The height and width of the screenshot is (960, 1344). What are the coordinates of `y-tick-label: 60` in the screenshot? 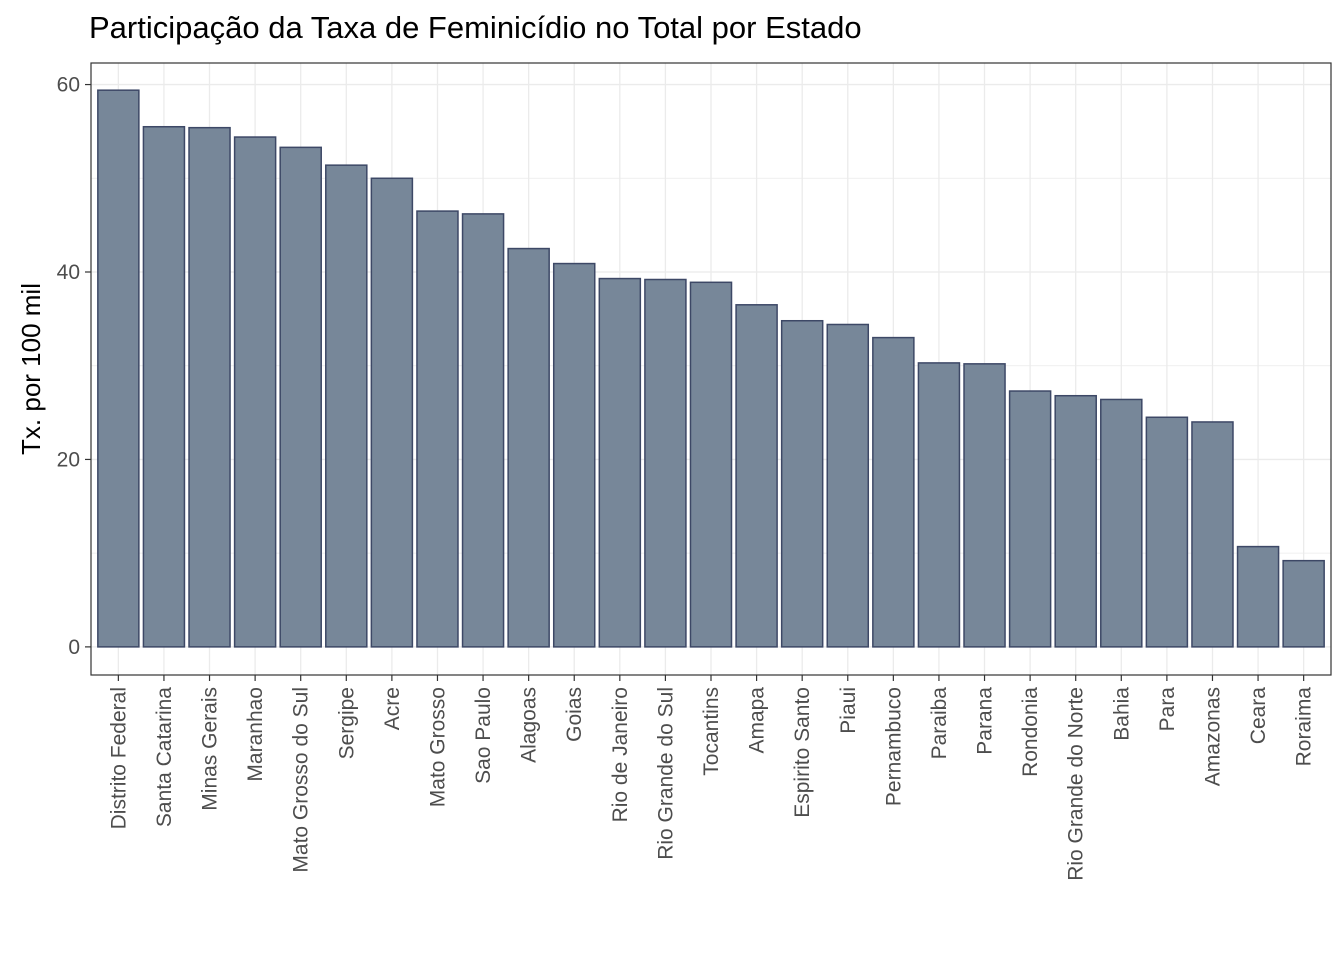 It's located at (68, 85).